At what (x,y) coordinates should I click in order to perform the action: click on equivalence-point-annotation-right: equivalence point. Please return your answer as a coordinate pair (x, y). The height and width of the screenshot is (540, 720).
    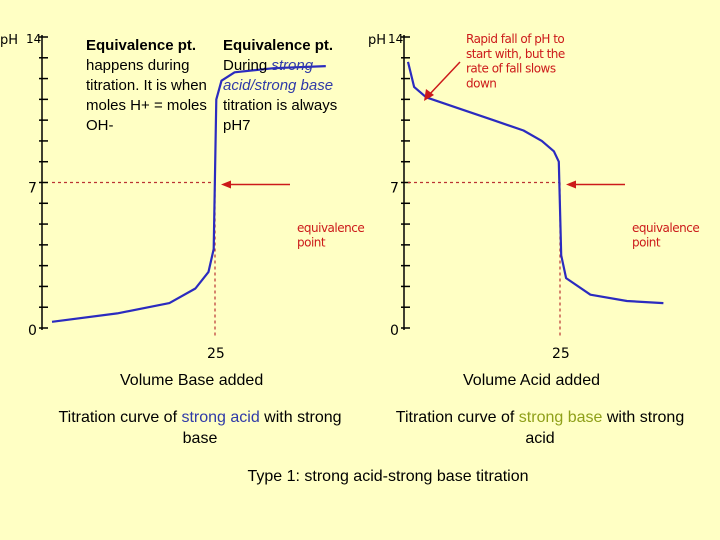
    Looking at the image, I should click on (666, 235).